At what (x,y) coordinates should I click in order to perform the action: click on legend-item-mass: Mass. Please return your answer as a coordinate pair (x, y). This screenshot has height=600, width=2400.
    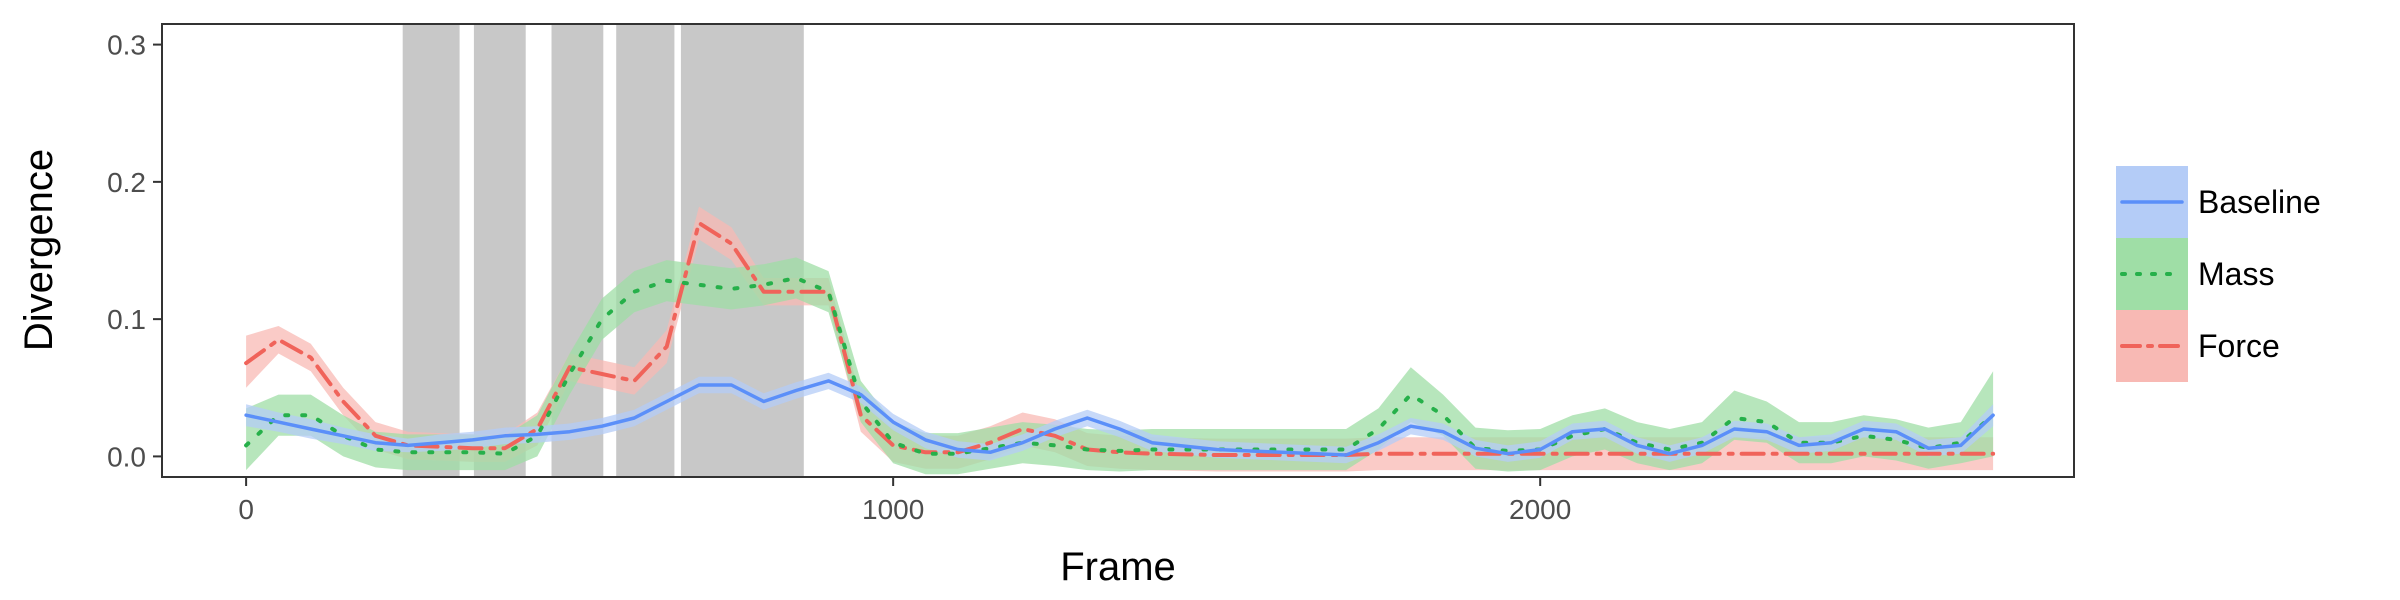
    Looking at the image, I should click on (2195, 274).